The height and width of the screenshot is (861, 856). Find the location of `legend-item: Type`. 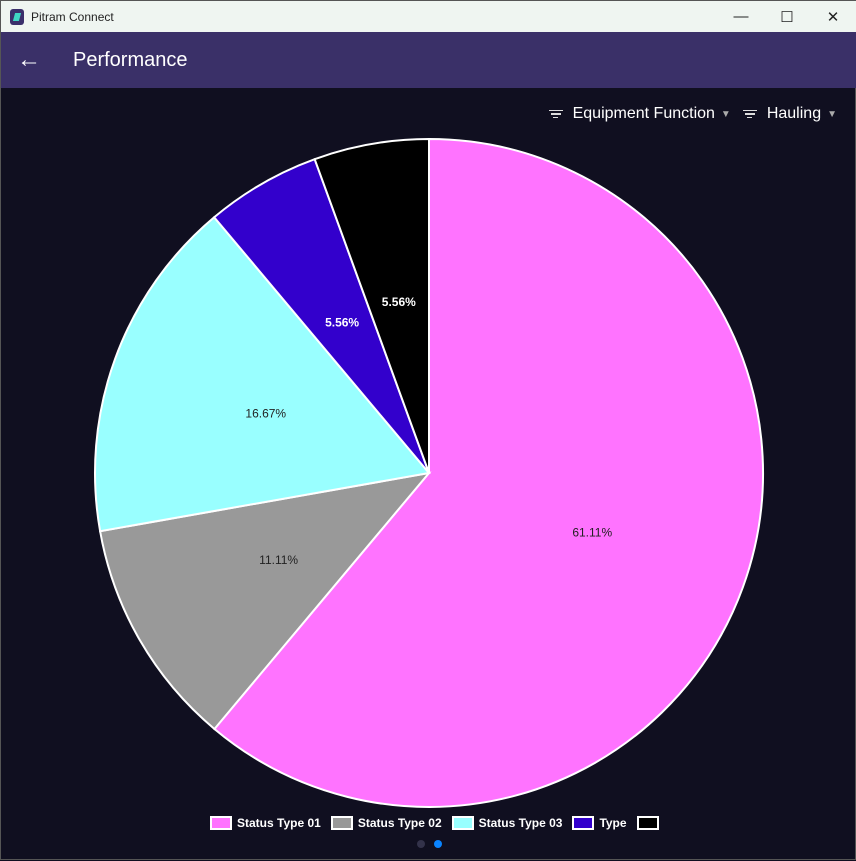

legend-item: Type is located at coordinates (599, 823).